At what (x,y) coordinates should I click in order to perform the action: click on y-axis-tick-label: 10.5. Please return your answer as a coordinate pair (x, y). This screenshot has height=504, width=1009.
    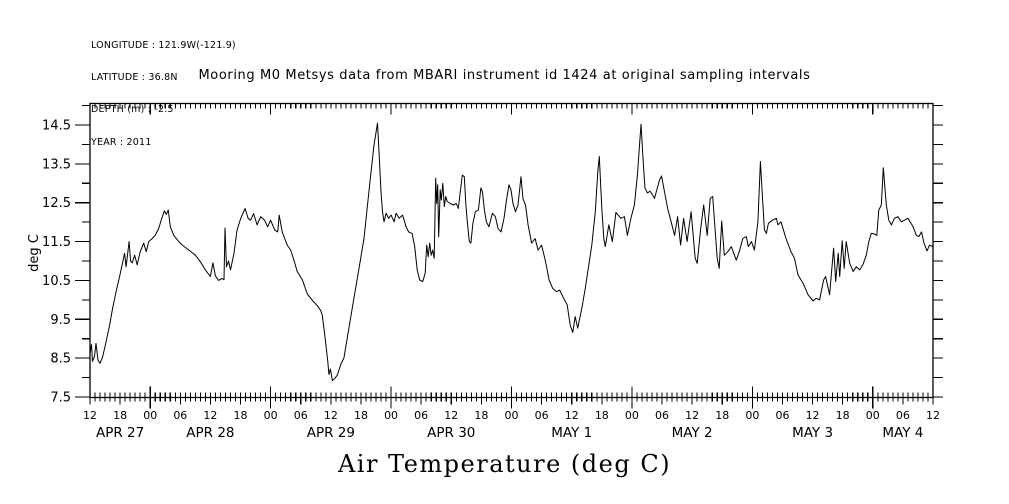
    Looking at the image, I should click on (56, 281).